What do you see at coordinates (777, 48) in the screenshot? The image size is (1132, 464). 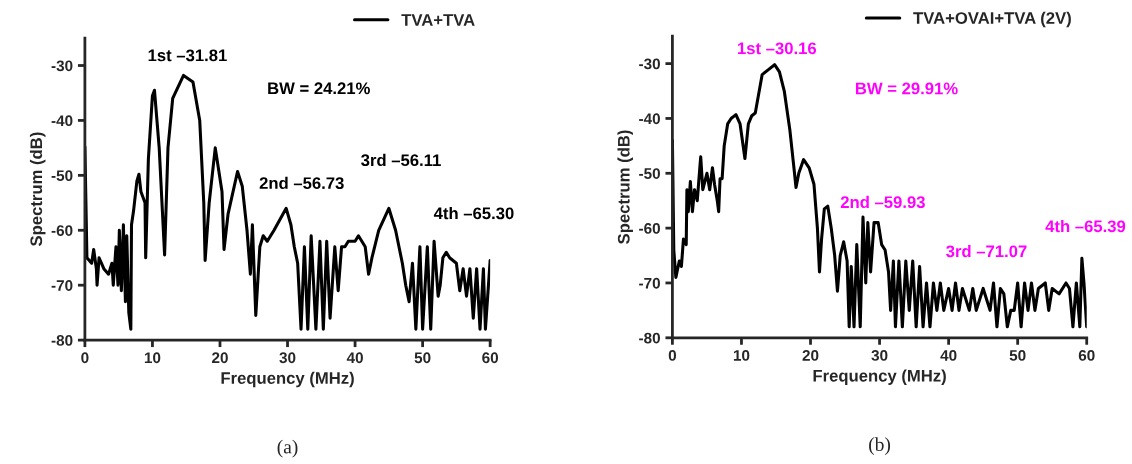 I see `annotation: 1st –30.16` at bounding box center [777, 48].